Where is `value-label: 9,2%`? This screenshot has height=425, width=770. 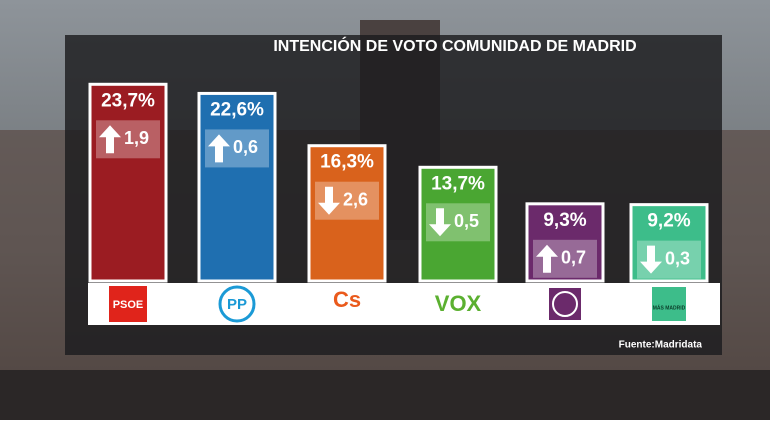
value-label: 9,2% is located at coordinates (668, 221).